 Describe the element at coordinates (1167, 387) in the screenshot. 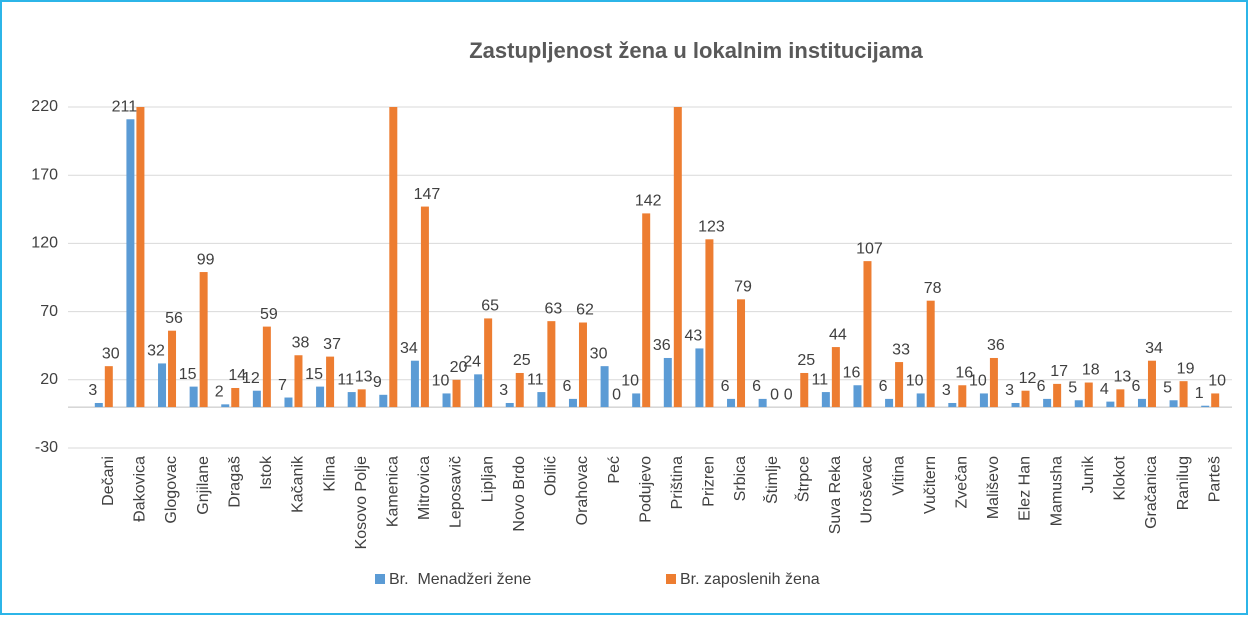

I see `data-label: 5` at that location.